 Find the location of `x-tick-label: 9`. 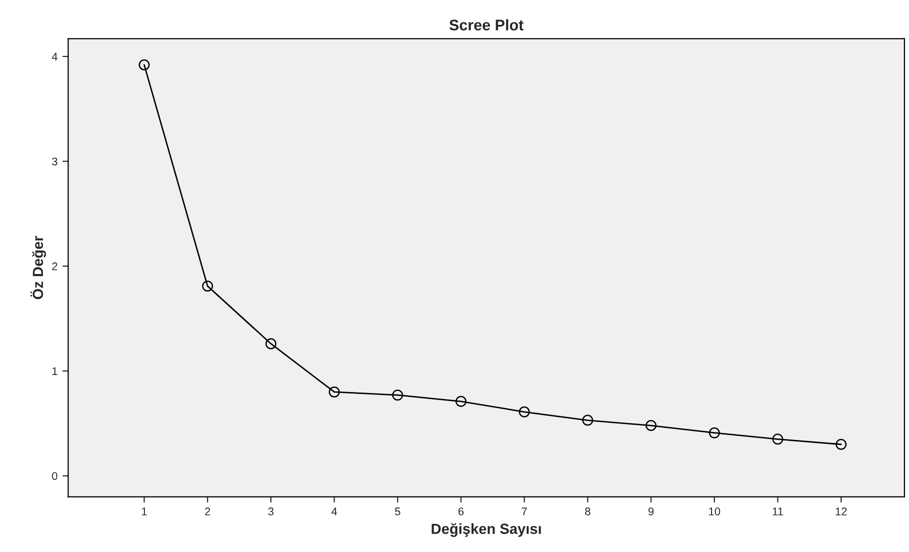

x-tick-label: 9 is located at coordinates (651, 512).